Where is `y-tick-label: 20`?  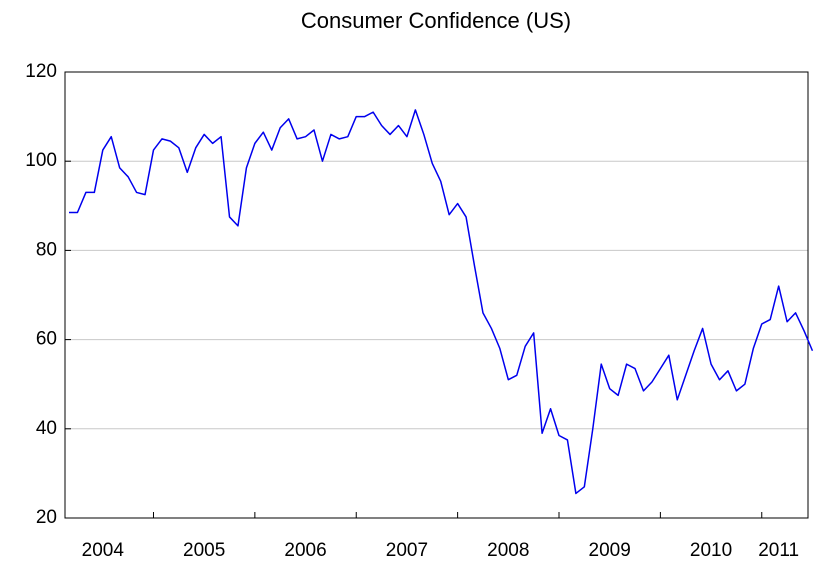
y-tick-label: 20 is located at coordinates (46, 517).